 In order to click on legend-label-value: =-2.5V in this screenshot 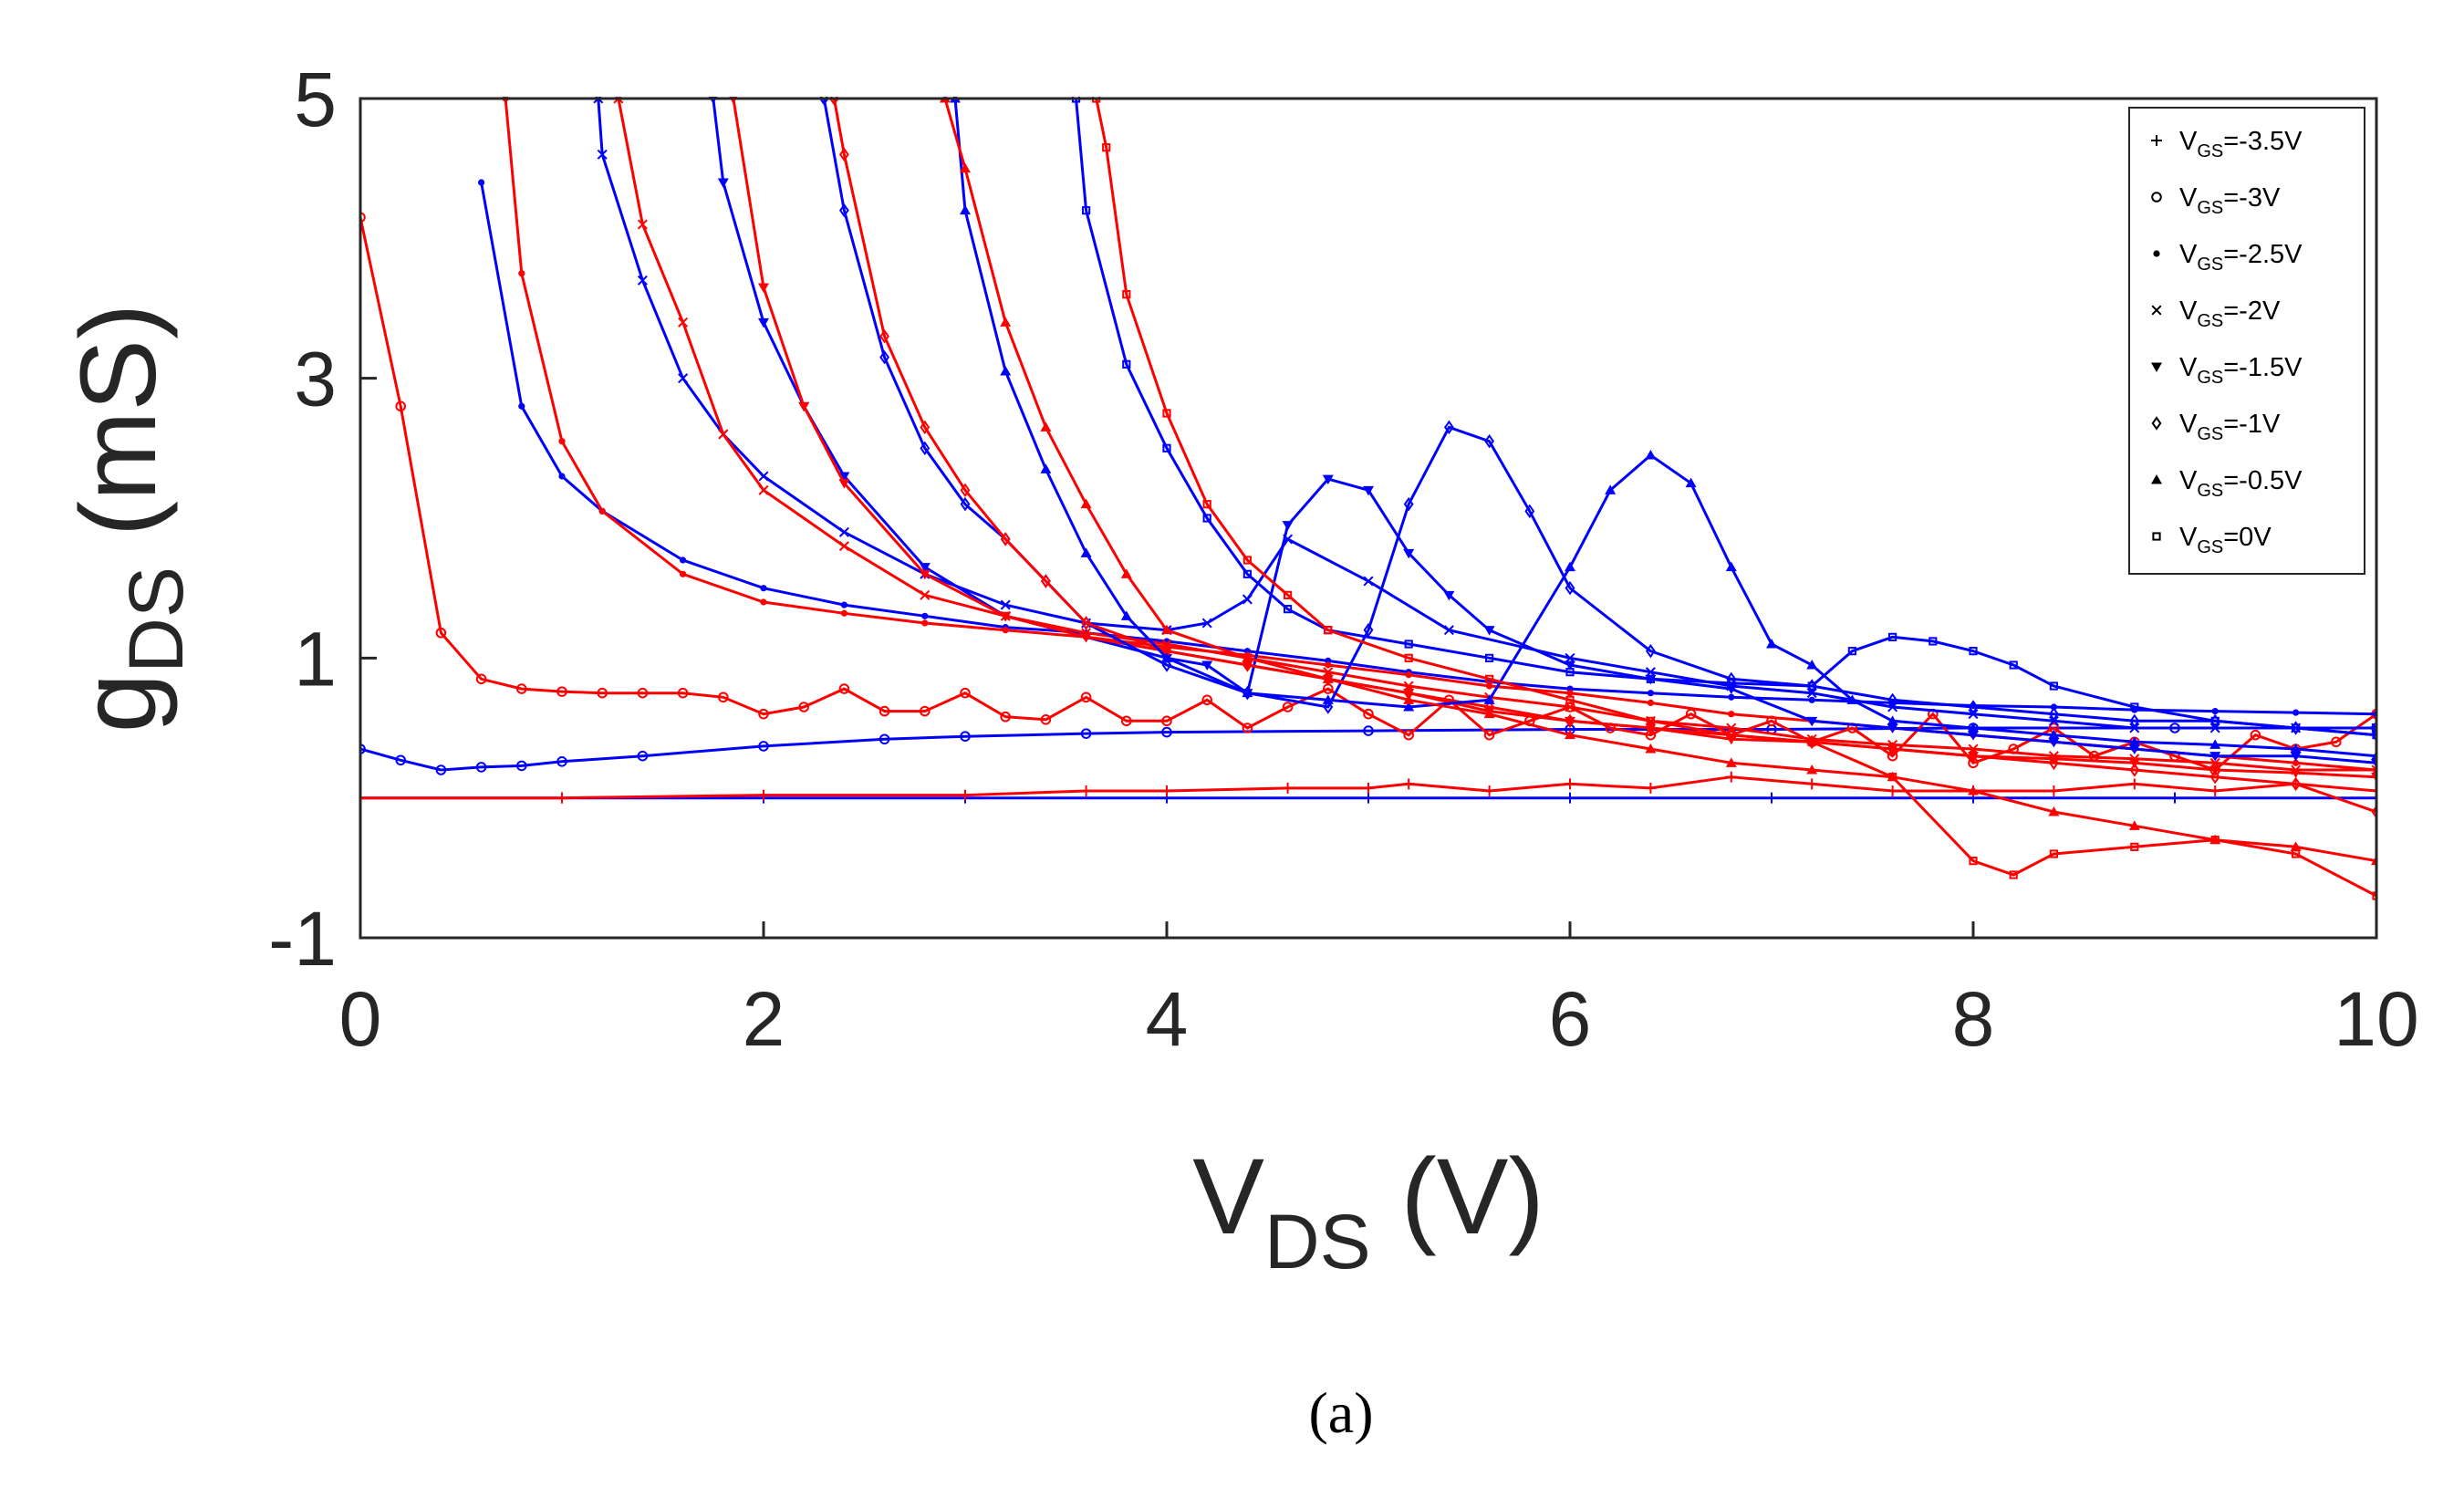, I will do `click(2263, 254)`.